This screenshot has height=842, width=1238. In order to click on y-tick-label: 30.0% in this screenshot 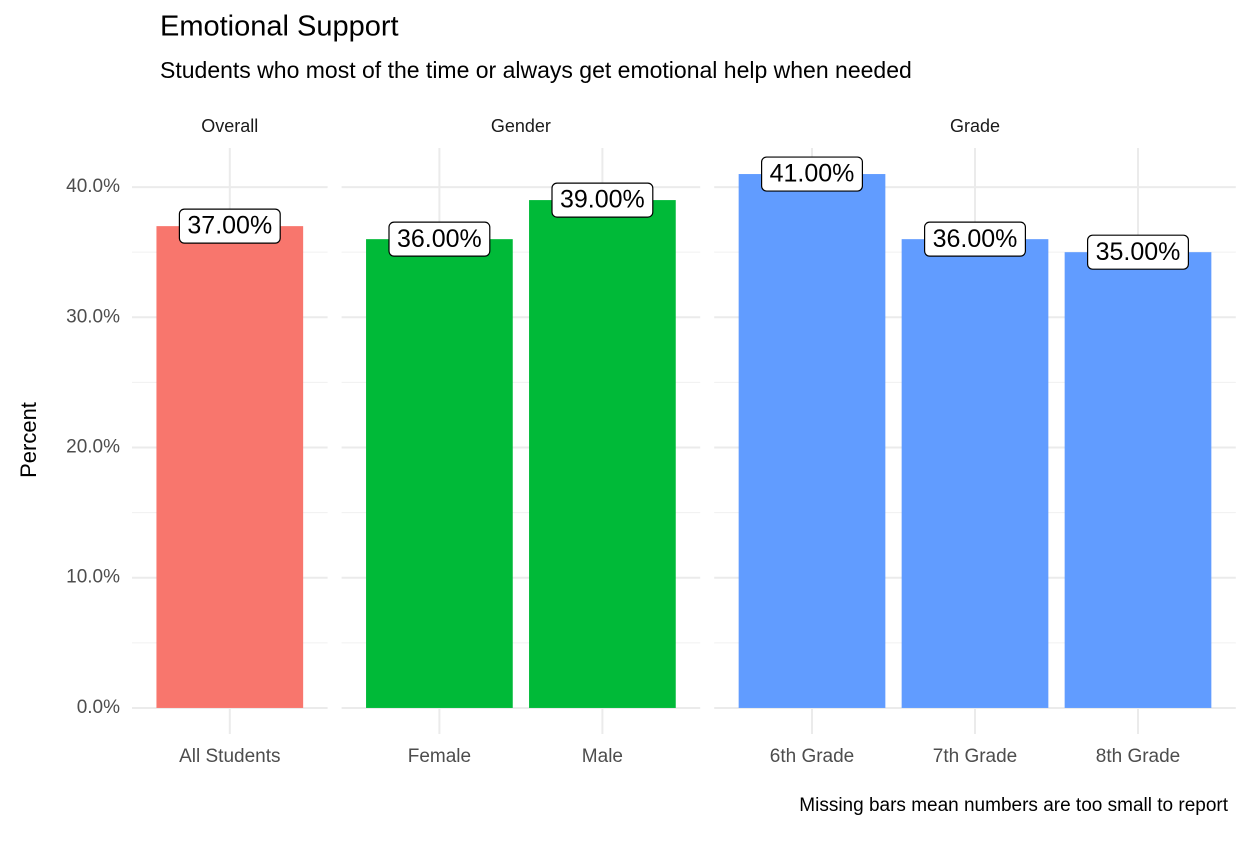, I will do `click(93, 316)`.